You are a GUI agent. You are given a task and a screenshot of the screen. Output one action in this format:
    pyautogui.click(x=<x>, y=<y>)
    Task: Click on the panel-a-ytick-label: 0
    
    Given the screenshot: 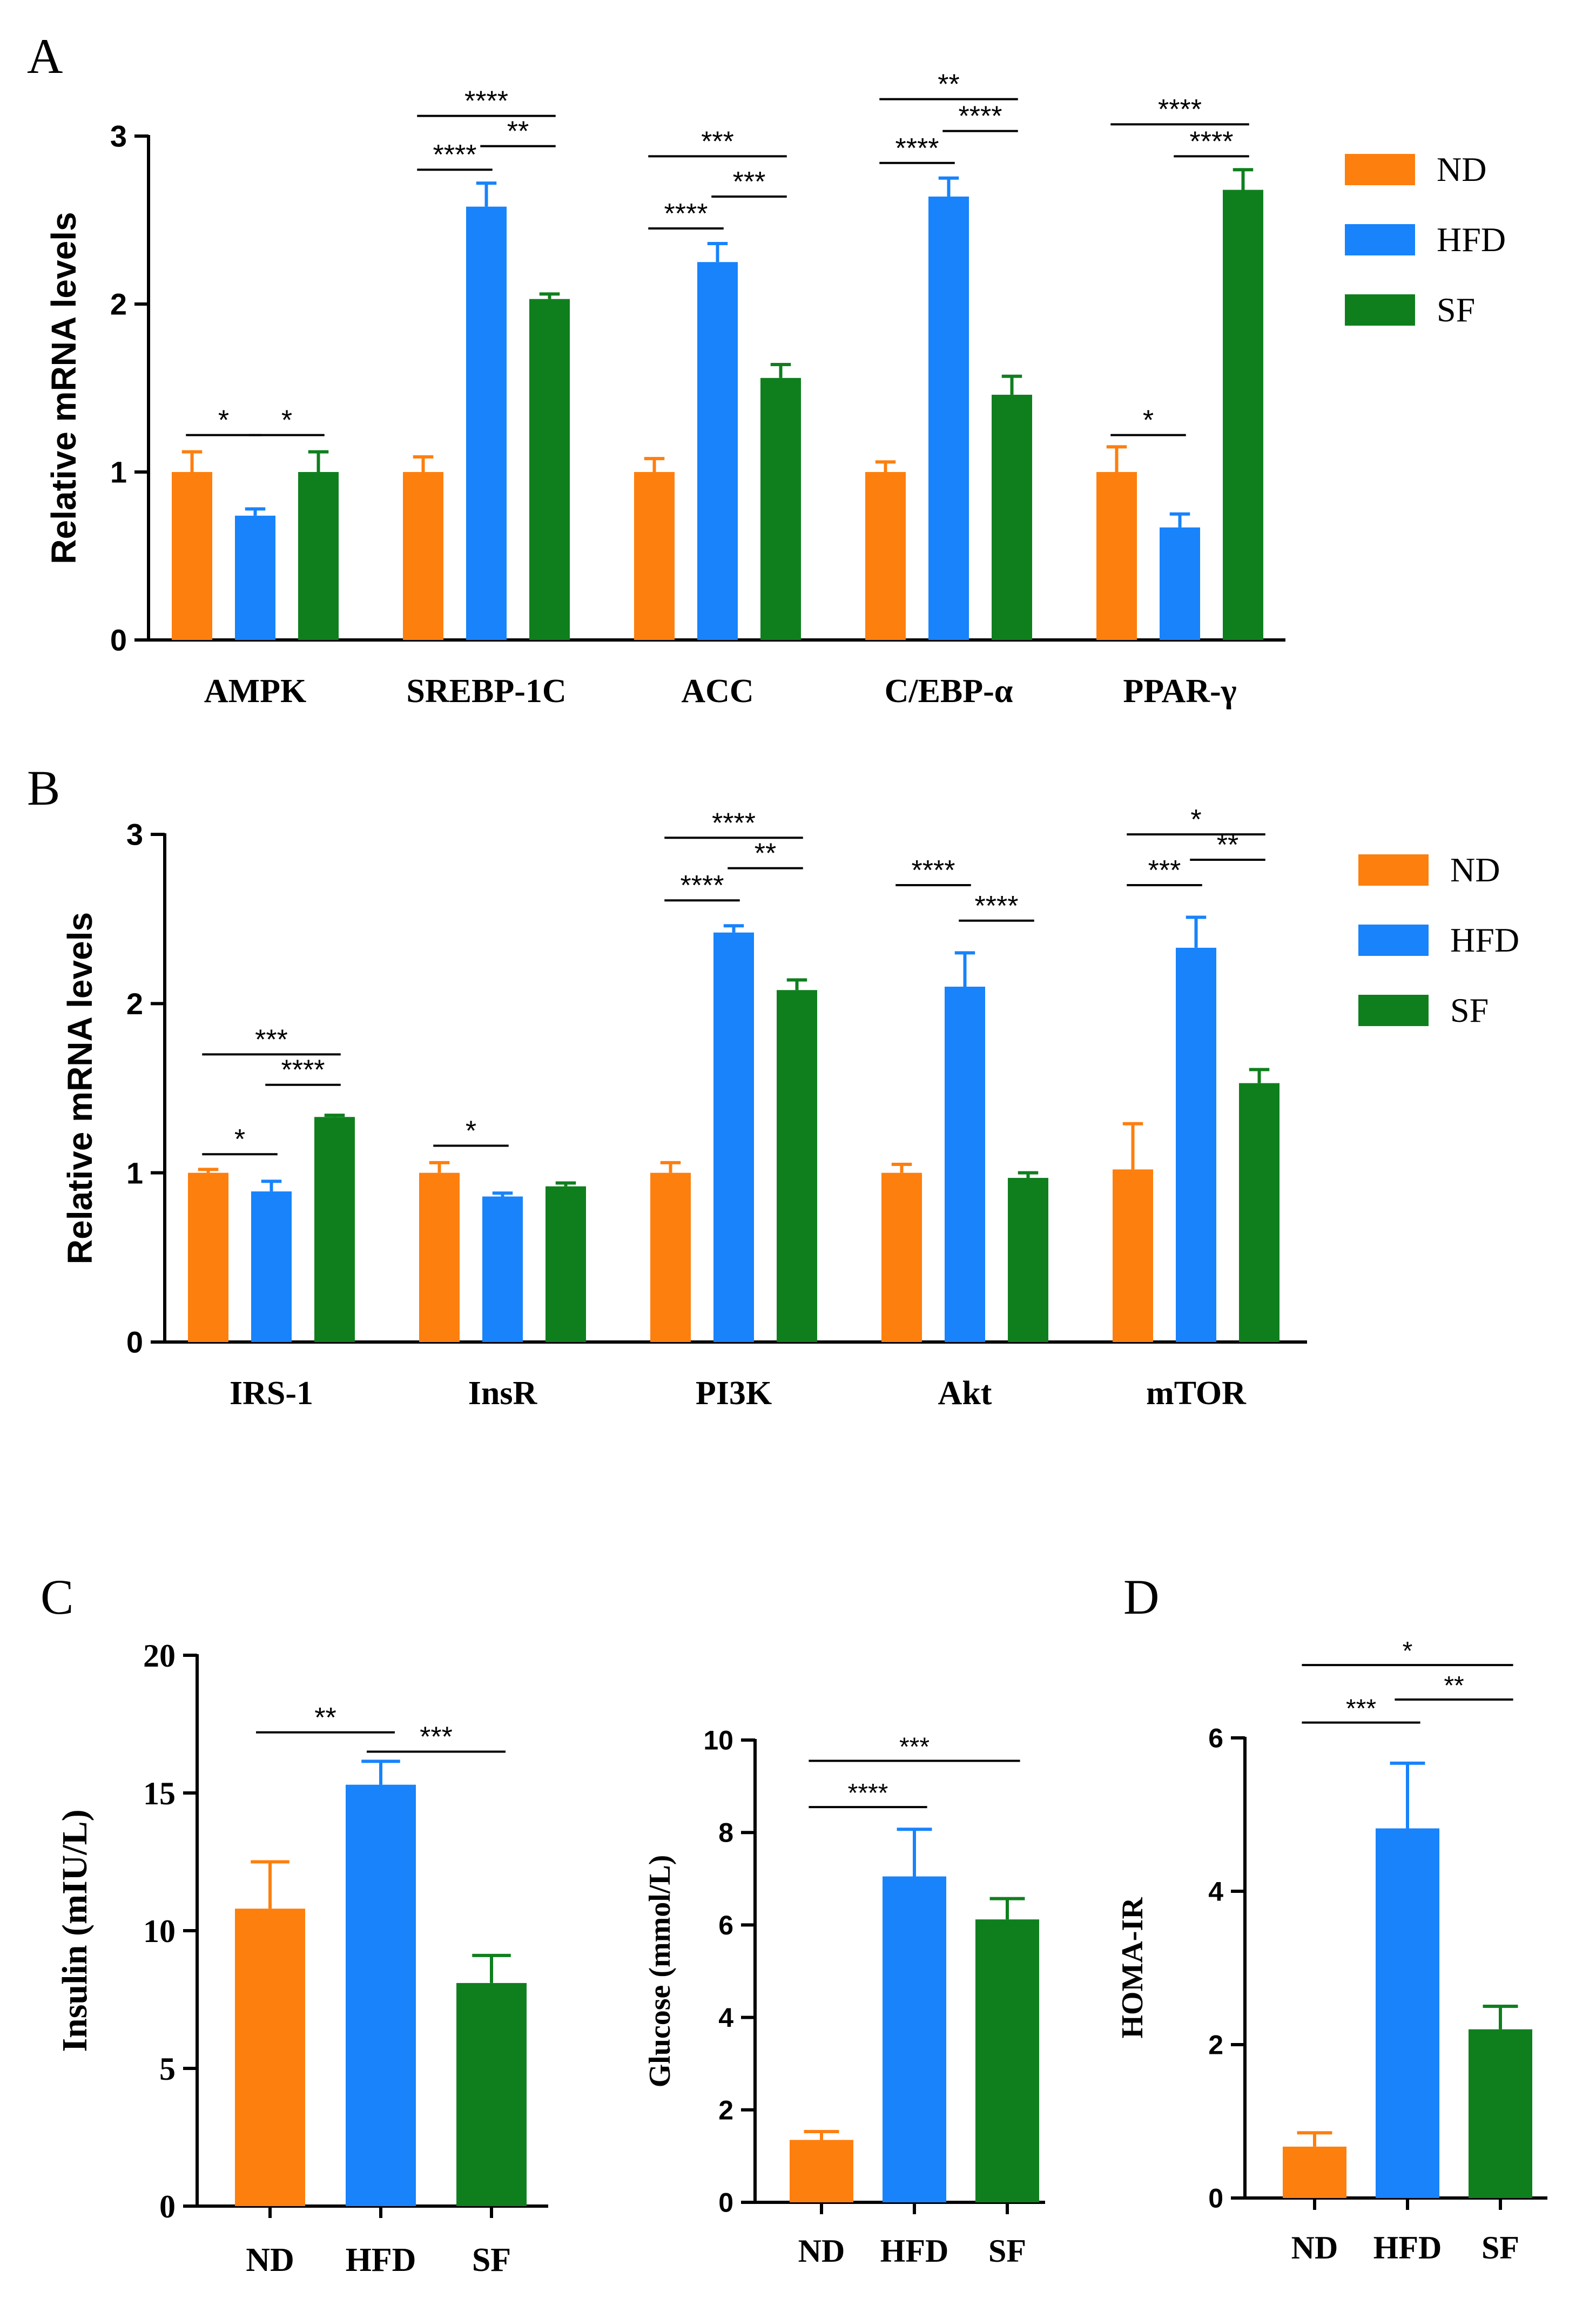 What is the action you would take?
    pyautogui.click(x=118, y=640)
    